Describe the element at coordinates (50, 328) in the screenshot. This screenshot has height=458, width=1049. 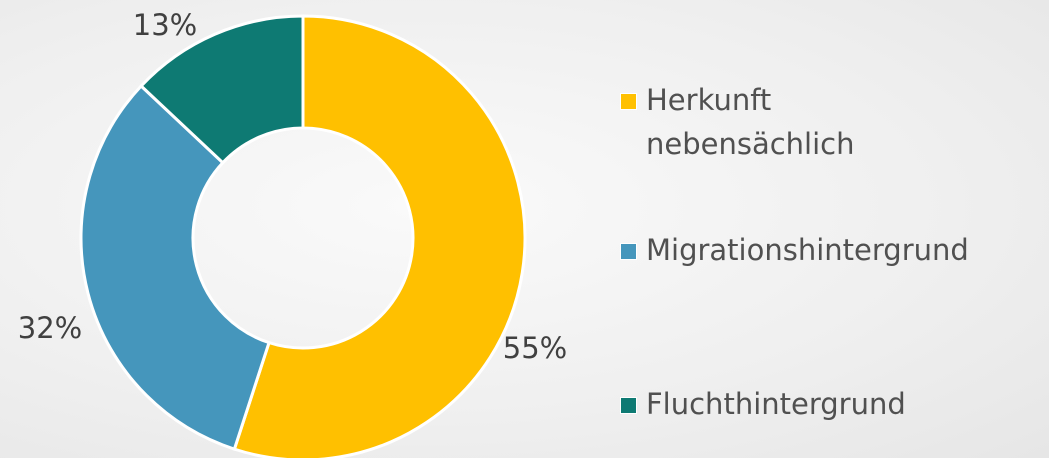
I see `data-label: 32%` at that location.